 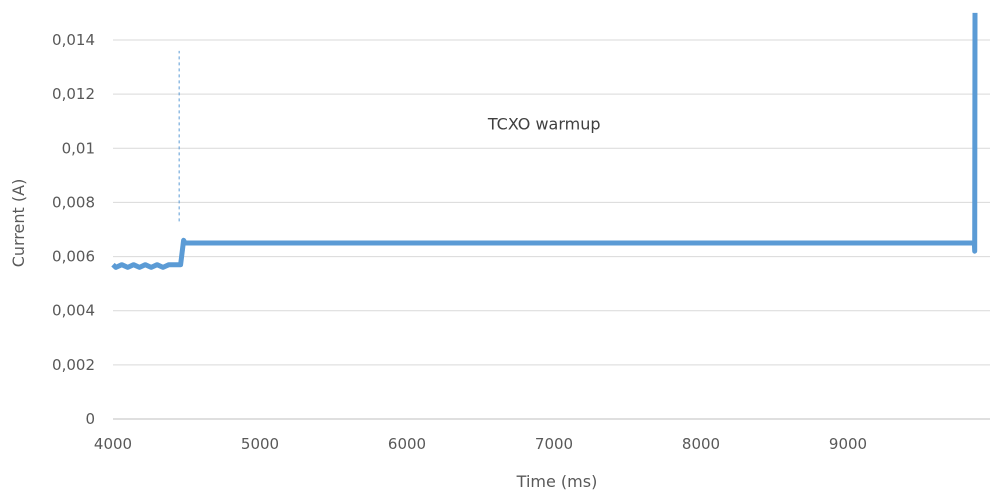 What do you see at coordinates (554, 444) in the screenshot?
I see `x-tick-label: 7000` at bounding box center [554, 444].